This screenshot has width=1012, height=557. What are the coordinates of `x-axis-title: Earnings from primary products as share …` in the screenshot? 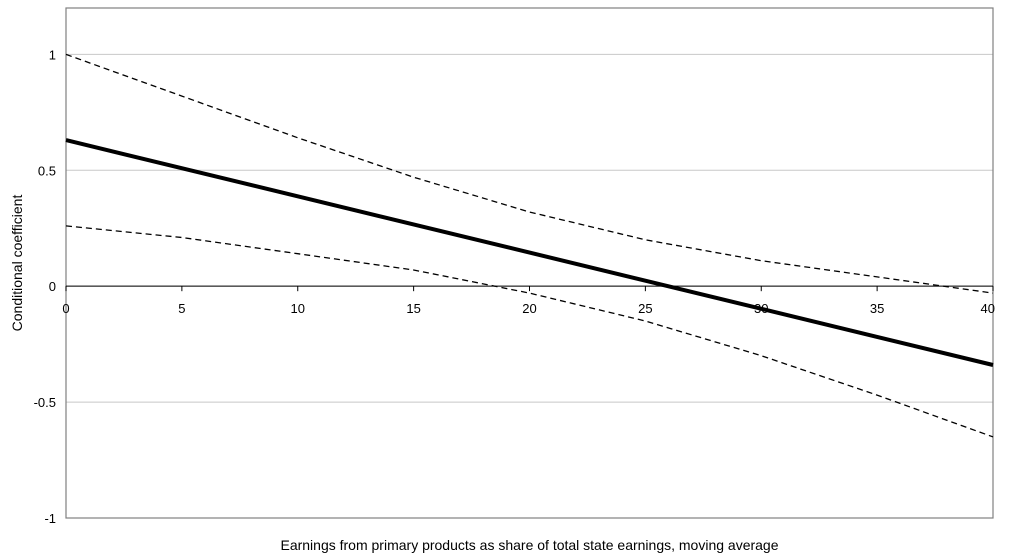 It's located at (529, 545).